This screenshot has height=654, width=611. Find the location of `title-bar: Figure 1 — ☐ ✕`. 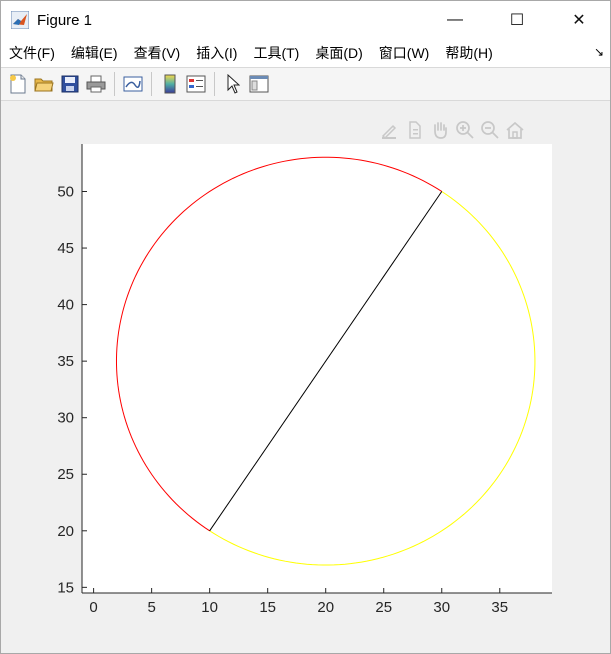

title-bar: Figure 1 — ☐ ✕ is located at coordinates (305, 20).